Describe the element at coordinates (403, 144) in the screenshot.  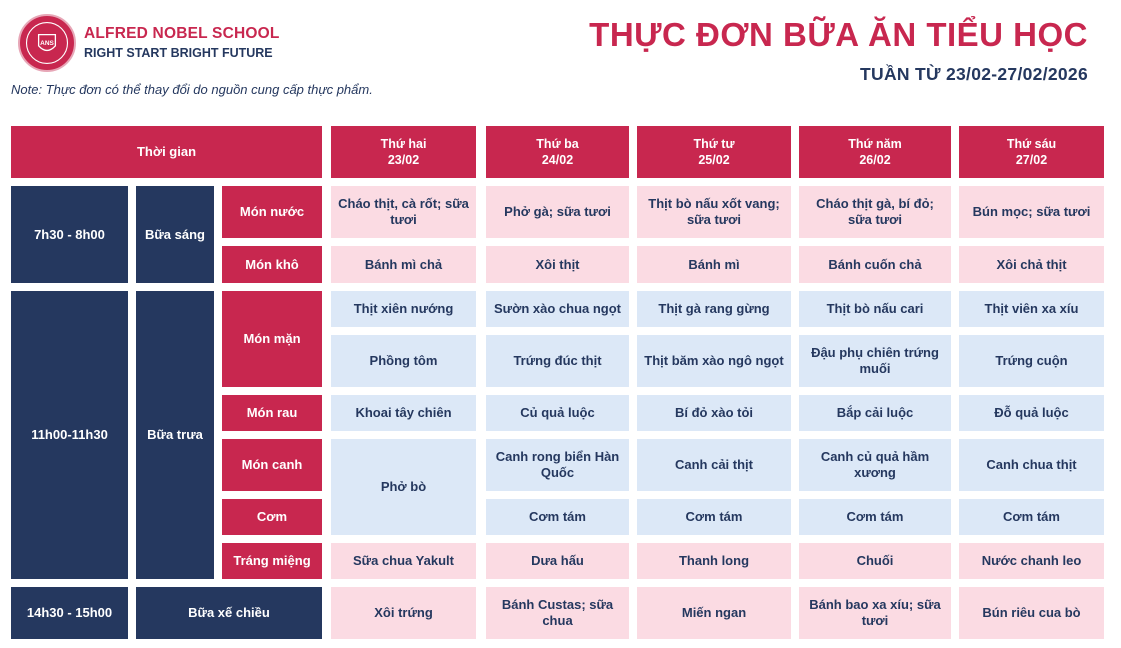
I see `day-name: Thứ hai` at that location.